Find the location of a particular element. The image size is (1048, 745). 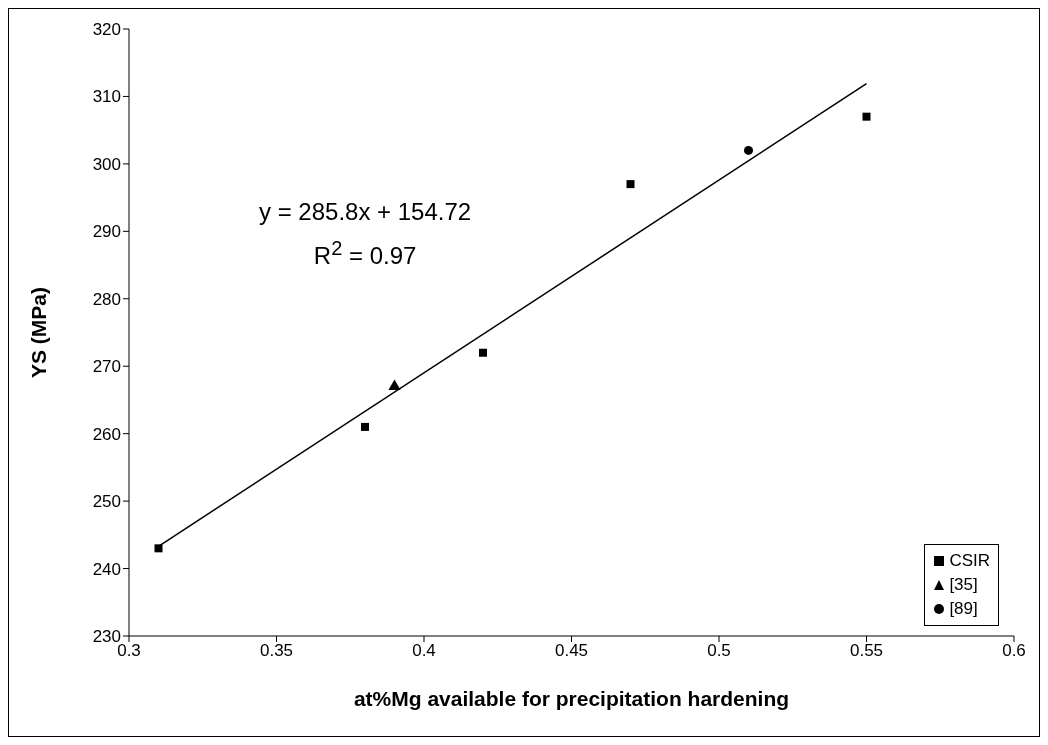

y-tick-label: 280 is located at coordinates (106, 299).